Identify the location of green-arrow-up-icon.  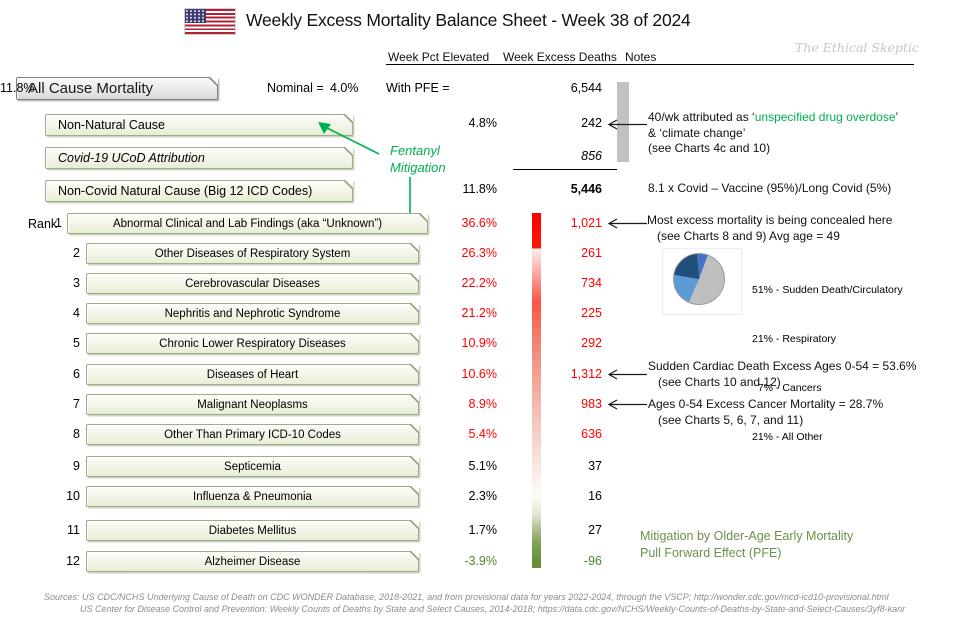
(349, 138).